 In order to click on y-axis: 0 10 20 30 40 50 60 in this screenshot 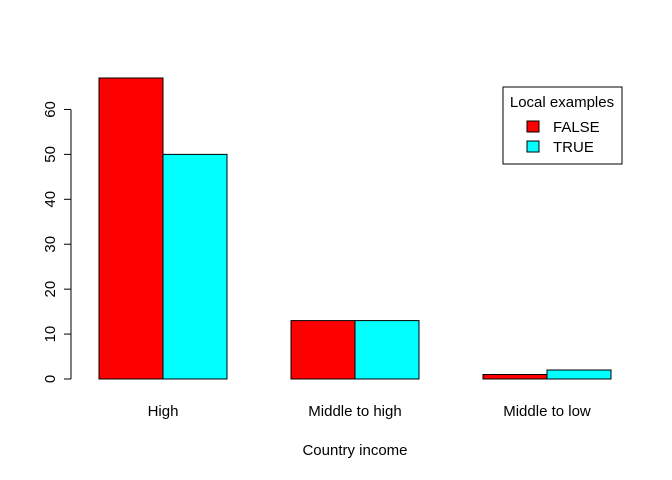, I will do `click(57, 242)`.